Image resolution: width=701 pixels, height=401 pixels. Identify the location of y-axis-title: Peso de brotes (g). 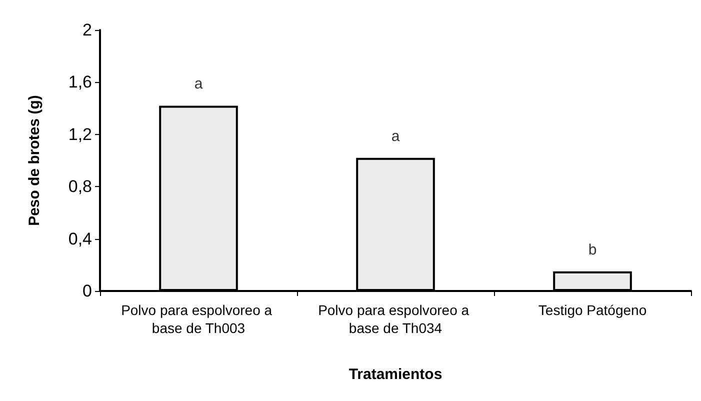
(34, 160).